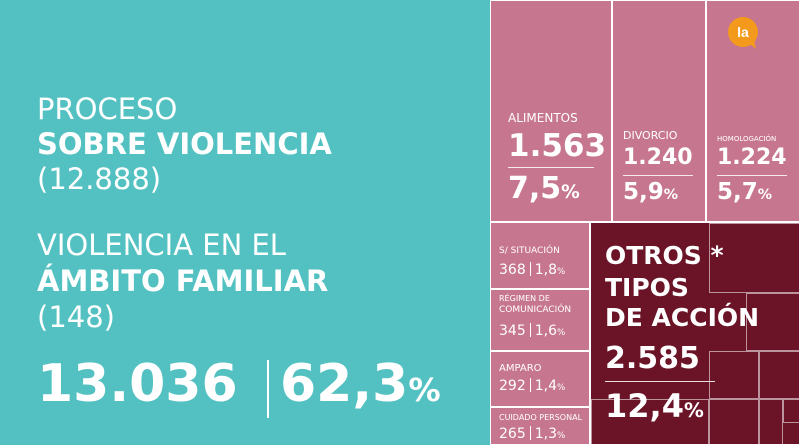 Image resolution: width=800 pixels, height=445 pixels. I want to click on alimentos-percent-sign: %, so click(570, 192).